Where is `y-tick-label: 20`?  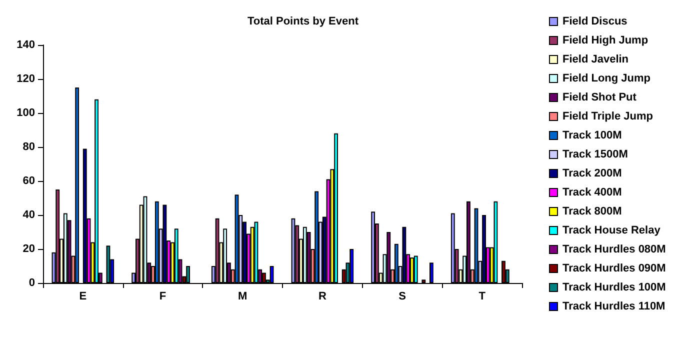 y-tick-label: 20 is located at coordinates (28, 249).